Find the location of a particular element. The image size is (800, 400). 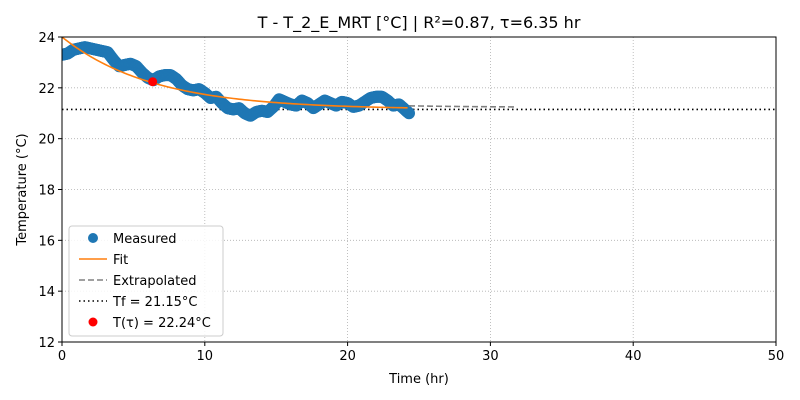

fit-line is located at coordinates (235, 73).